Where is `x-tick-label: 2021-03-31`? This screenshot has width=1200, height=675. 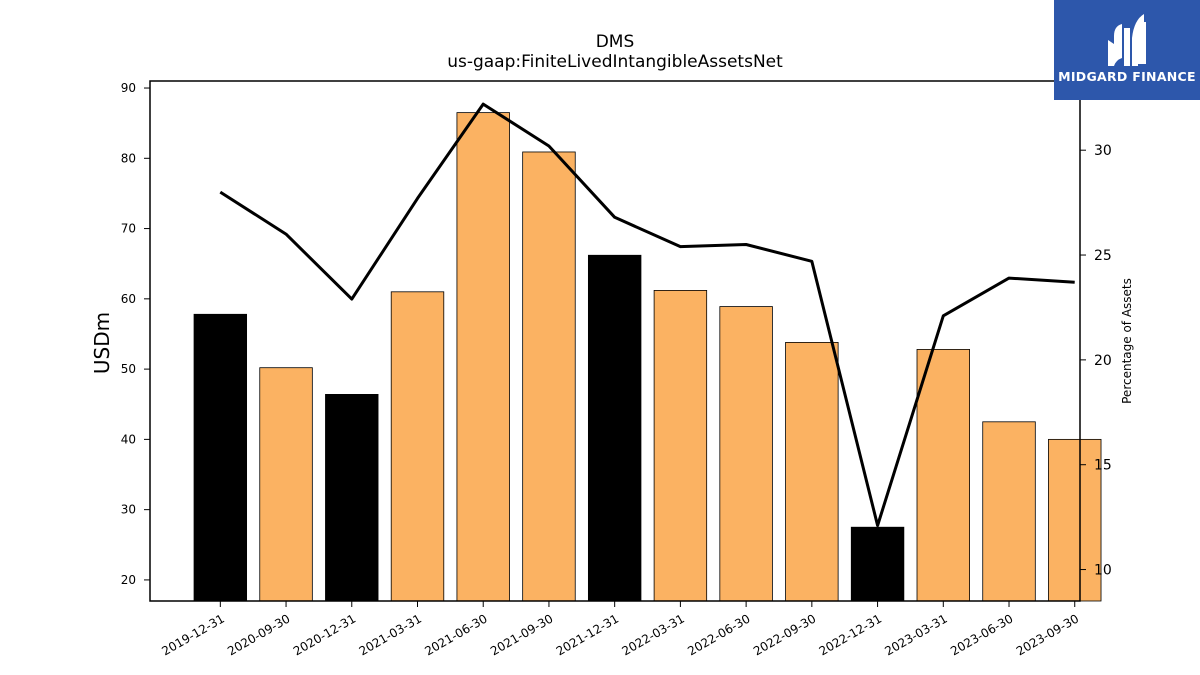 x-tick-label: 2021-03-31 is located at coordinates (390, 634).